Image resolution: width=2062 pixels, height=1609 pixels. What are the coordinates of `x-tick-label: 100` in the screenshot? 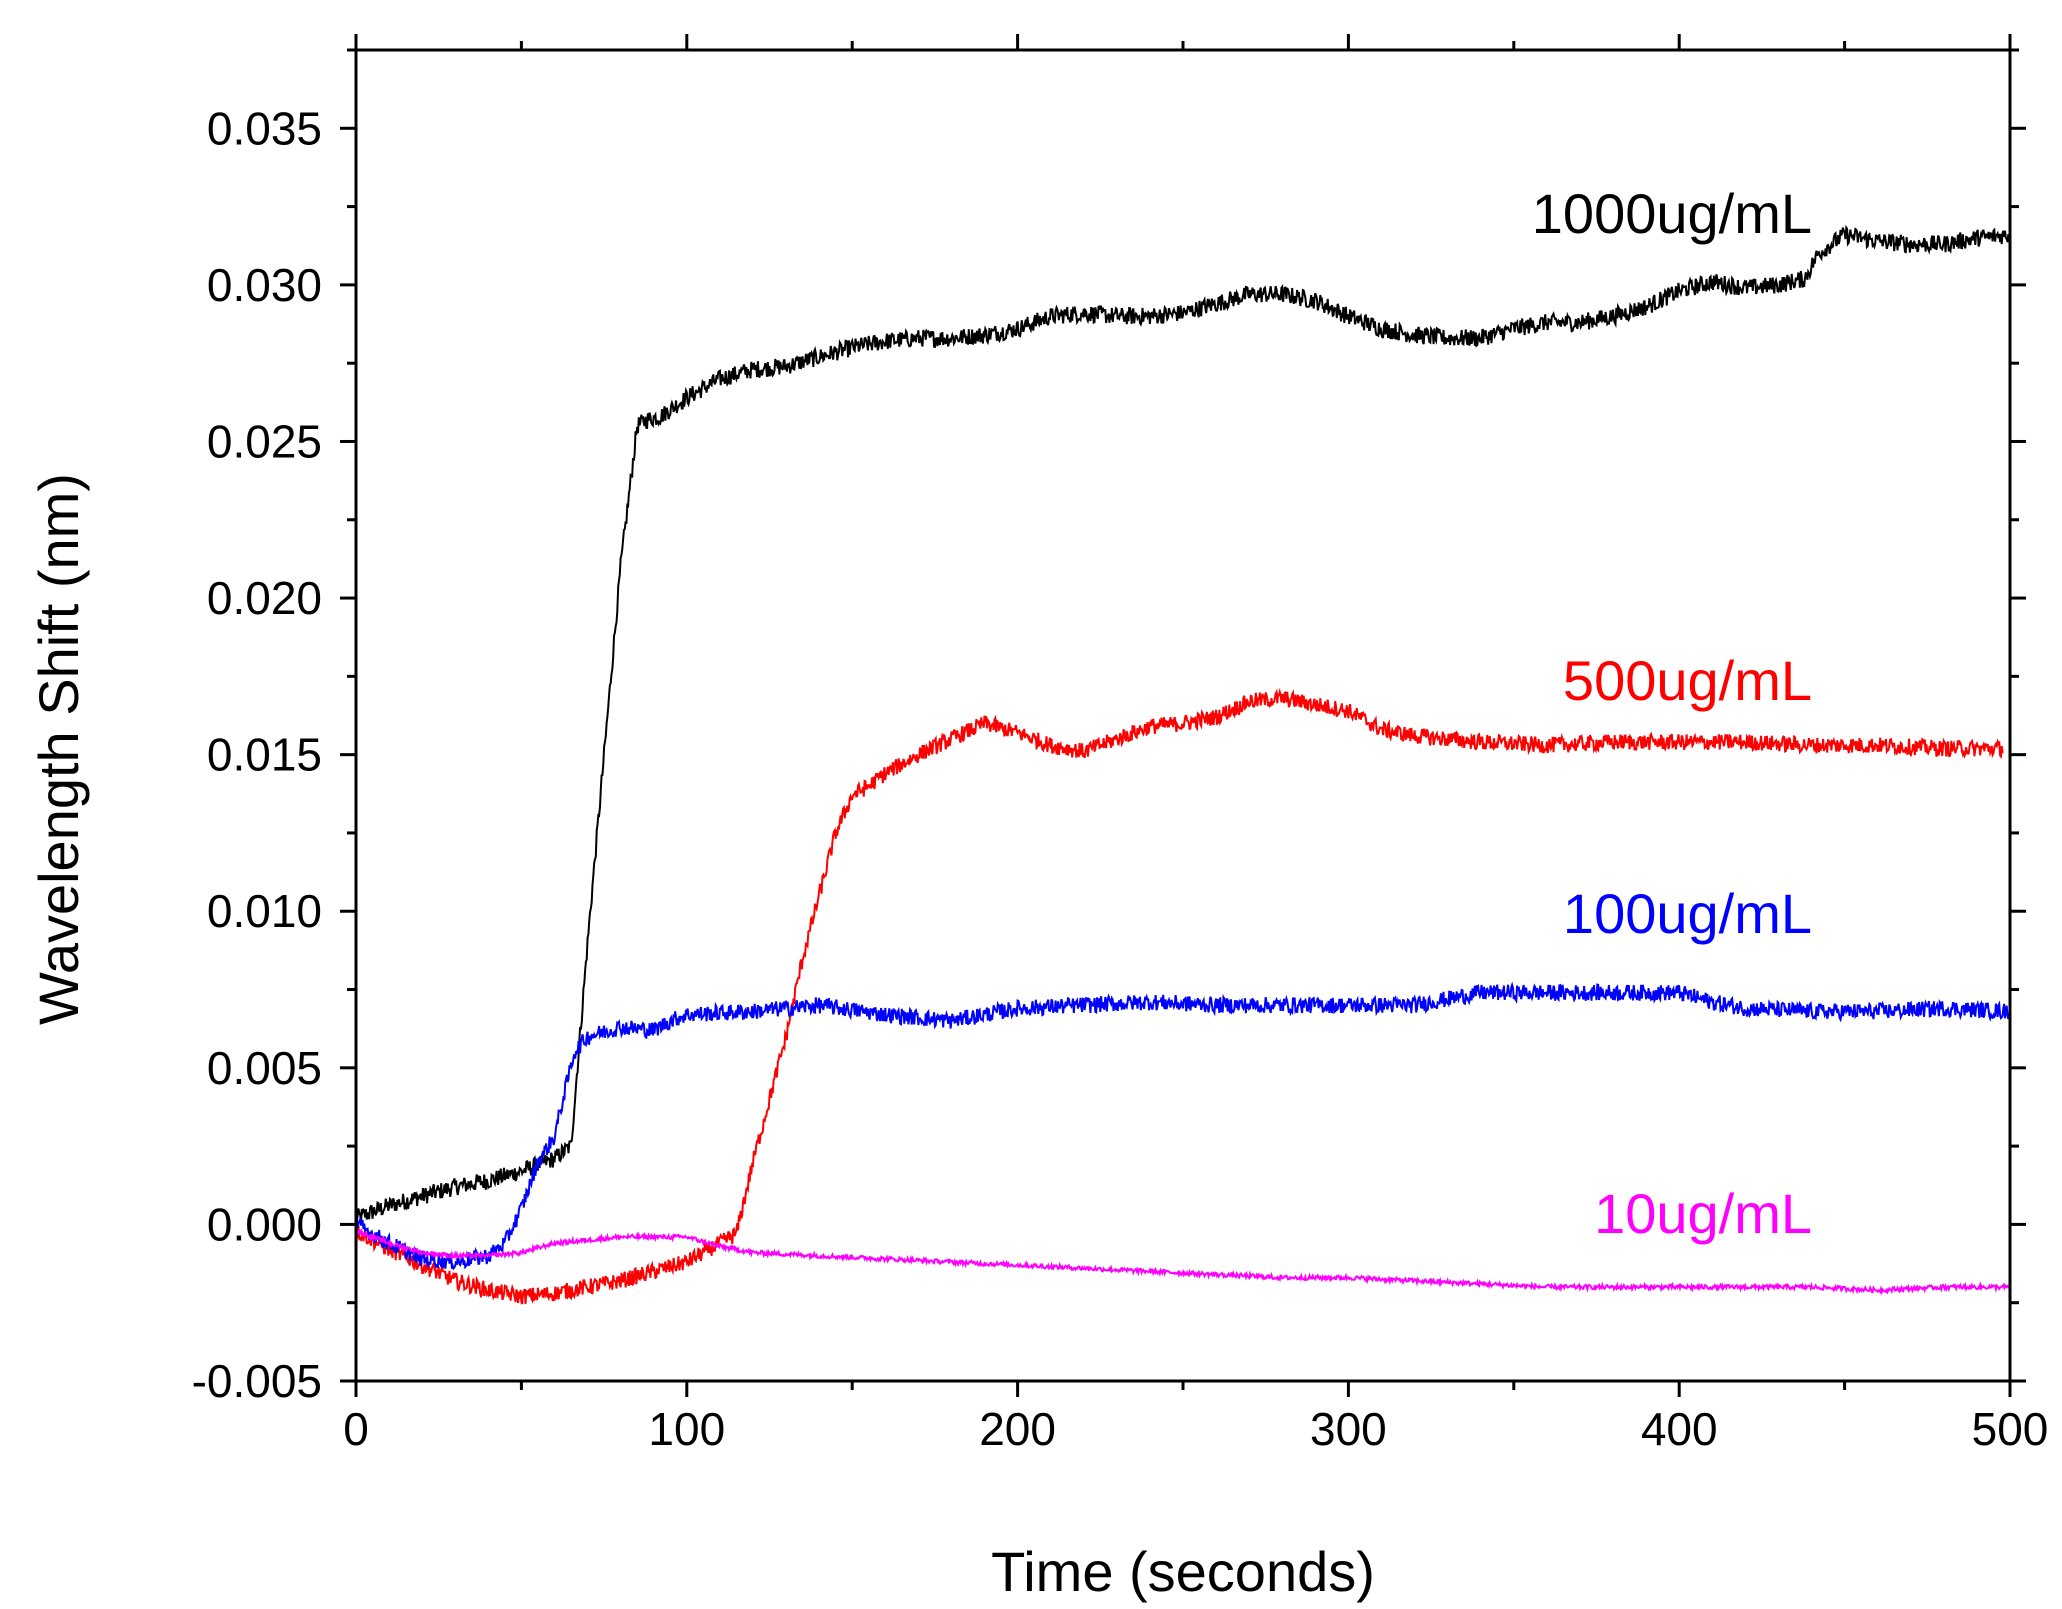 It's located at (686, 1429).